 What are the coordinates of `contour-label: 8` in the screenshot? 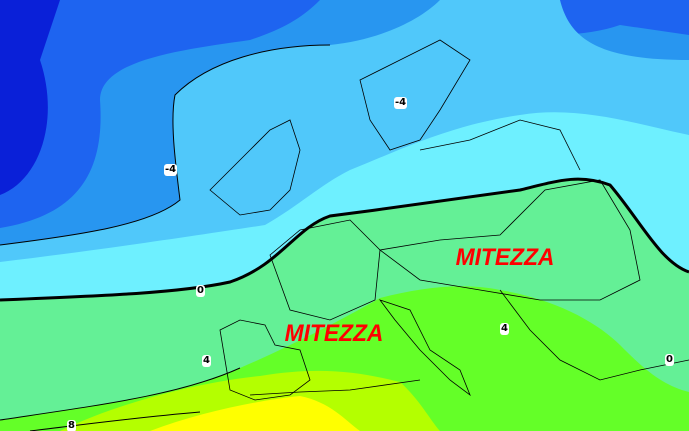 It's located at (71, 425).